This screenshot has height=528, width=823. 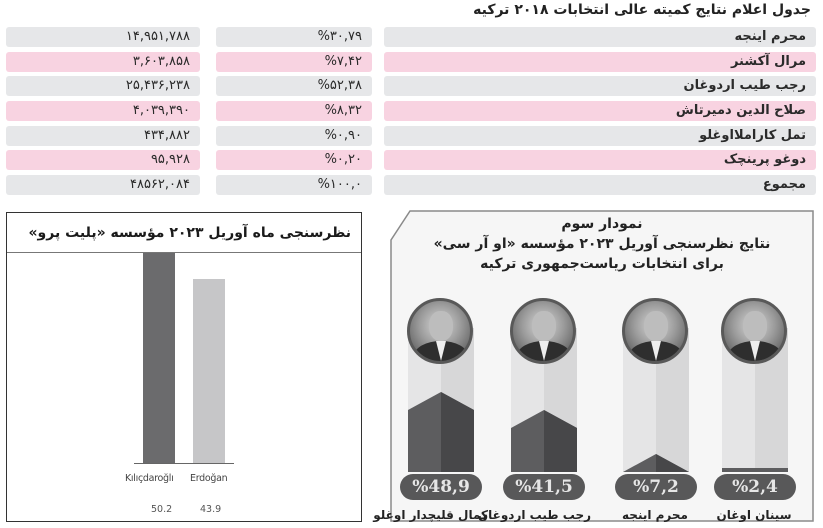 What do you see at coordinates (441, 487) in the screenshot?
I see `percent-badge: %48,9` at bounding box center [441, 487].